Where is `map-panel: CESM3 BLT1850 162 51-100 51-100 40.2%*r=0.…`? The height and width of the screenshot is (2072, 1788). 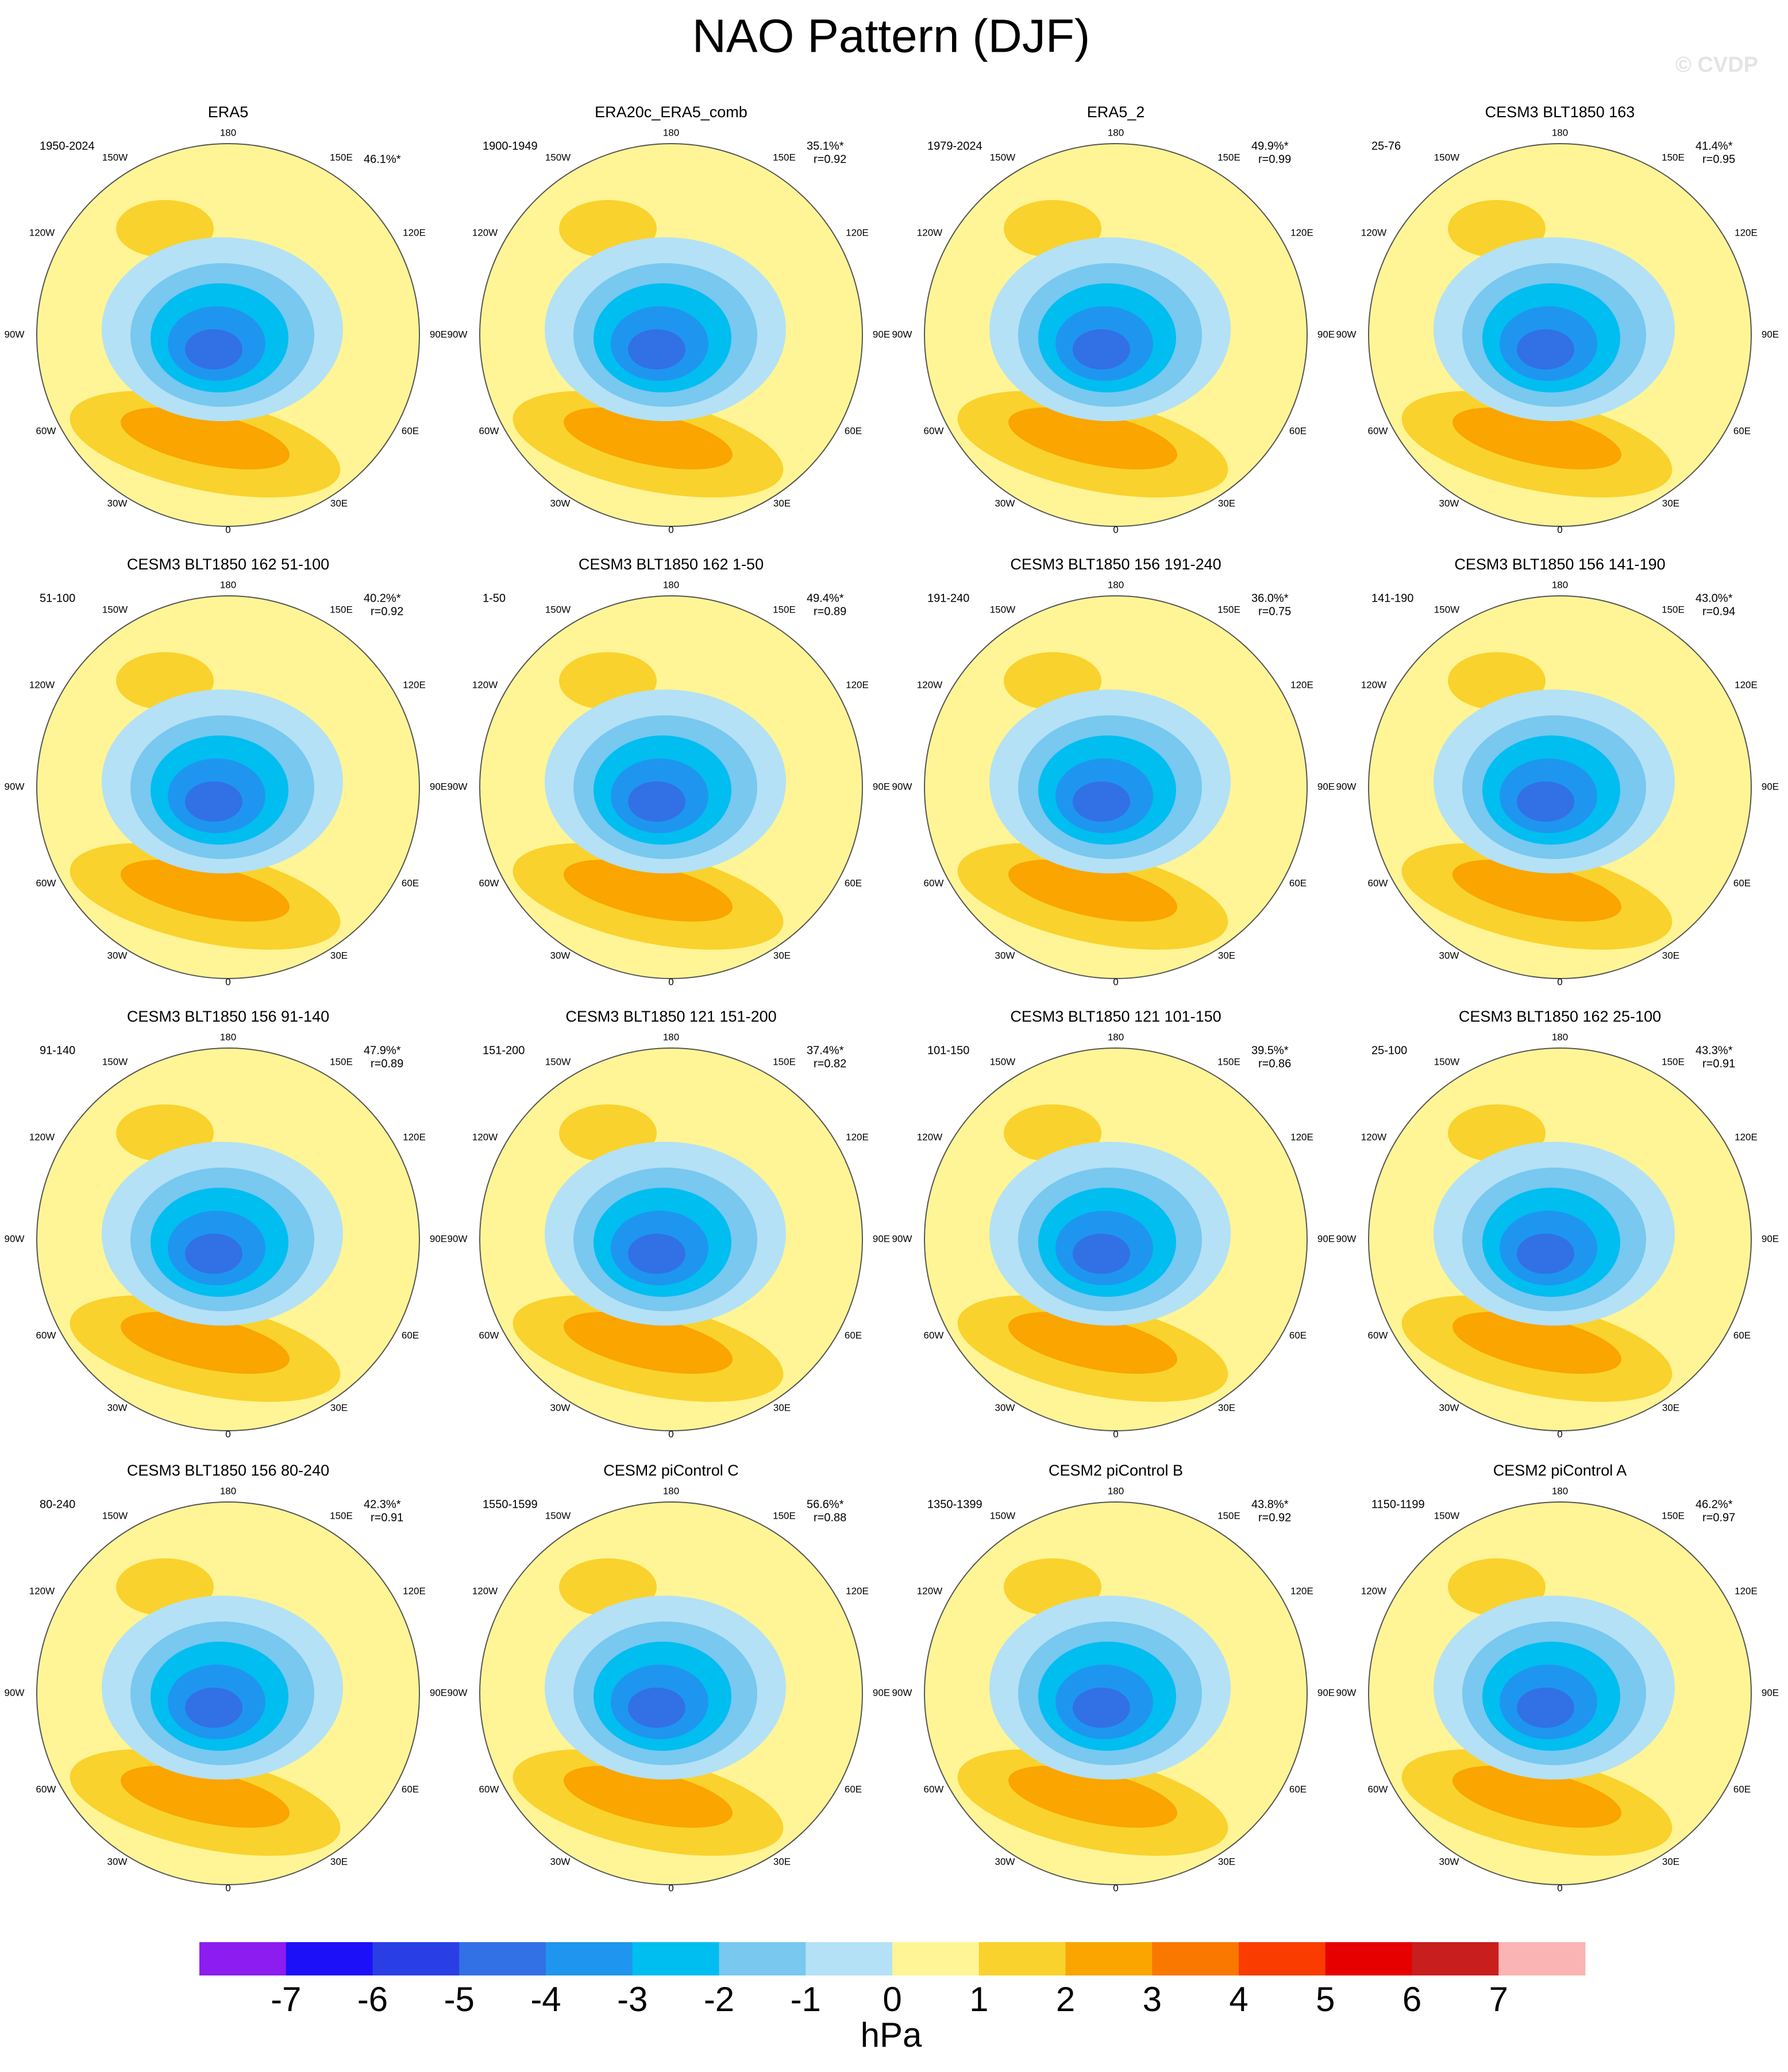
map-panel: CESM3 BLT1850 162 51-100 51-100 40.2%*r=0.… is located at coordinates (226, 771).